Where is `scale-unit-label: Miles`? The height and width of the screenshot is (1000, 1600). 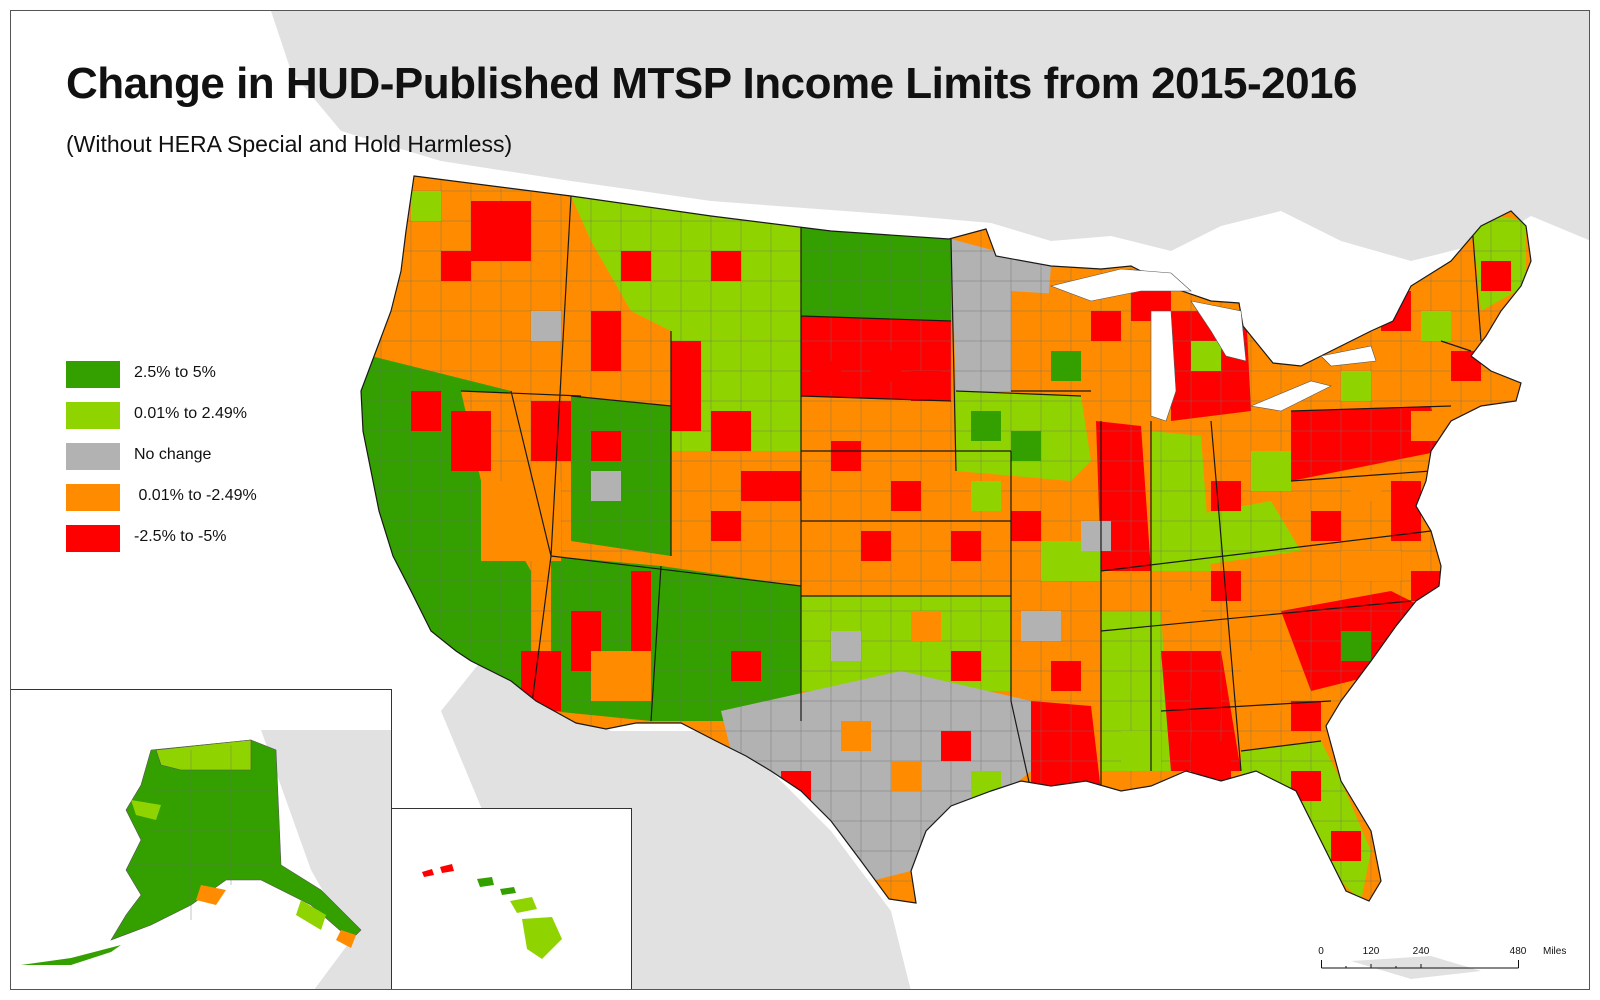 scale-unit-label: Miles is located at coordinates (1555, 951).